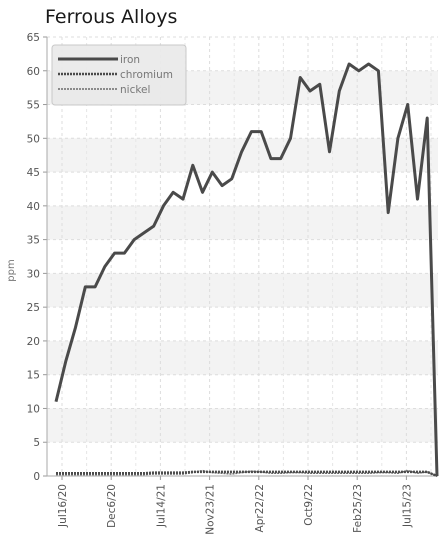  Describe the element at coordinates (33, 72) in the screenshot. I see `y-tick-label: 60` at that location.